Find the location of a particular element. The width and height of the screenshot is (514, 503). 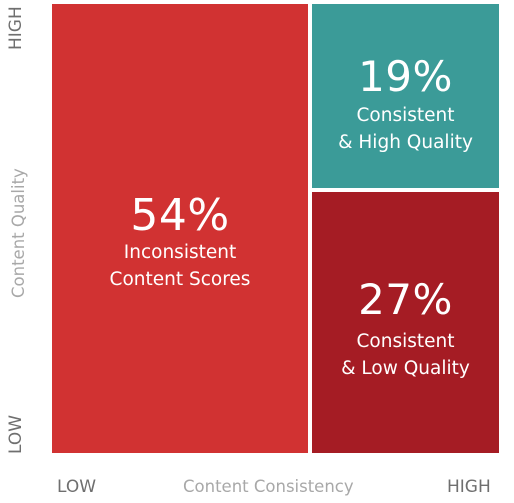

y-axis-low-tick: LOW is located at coordinates (16, 434).